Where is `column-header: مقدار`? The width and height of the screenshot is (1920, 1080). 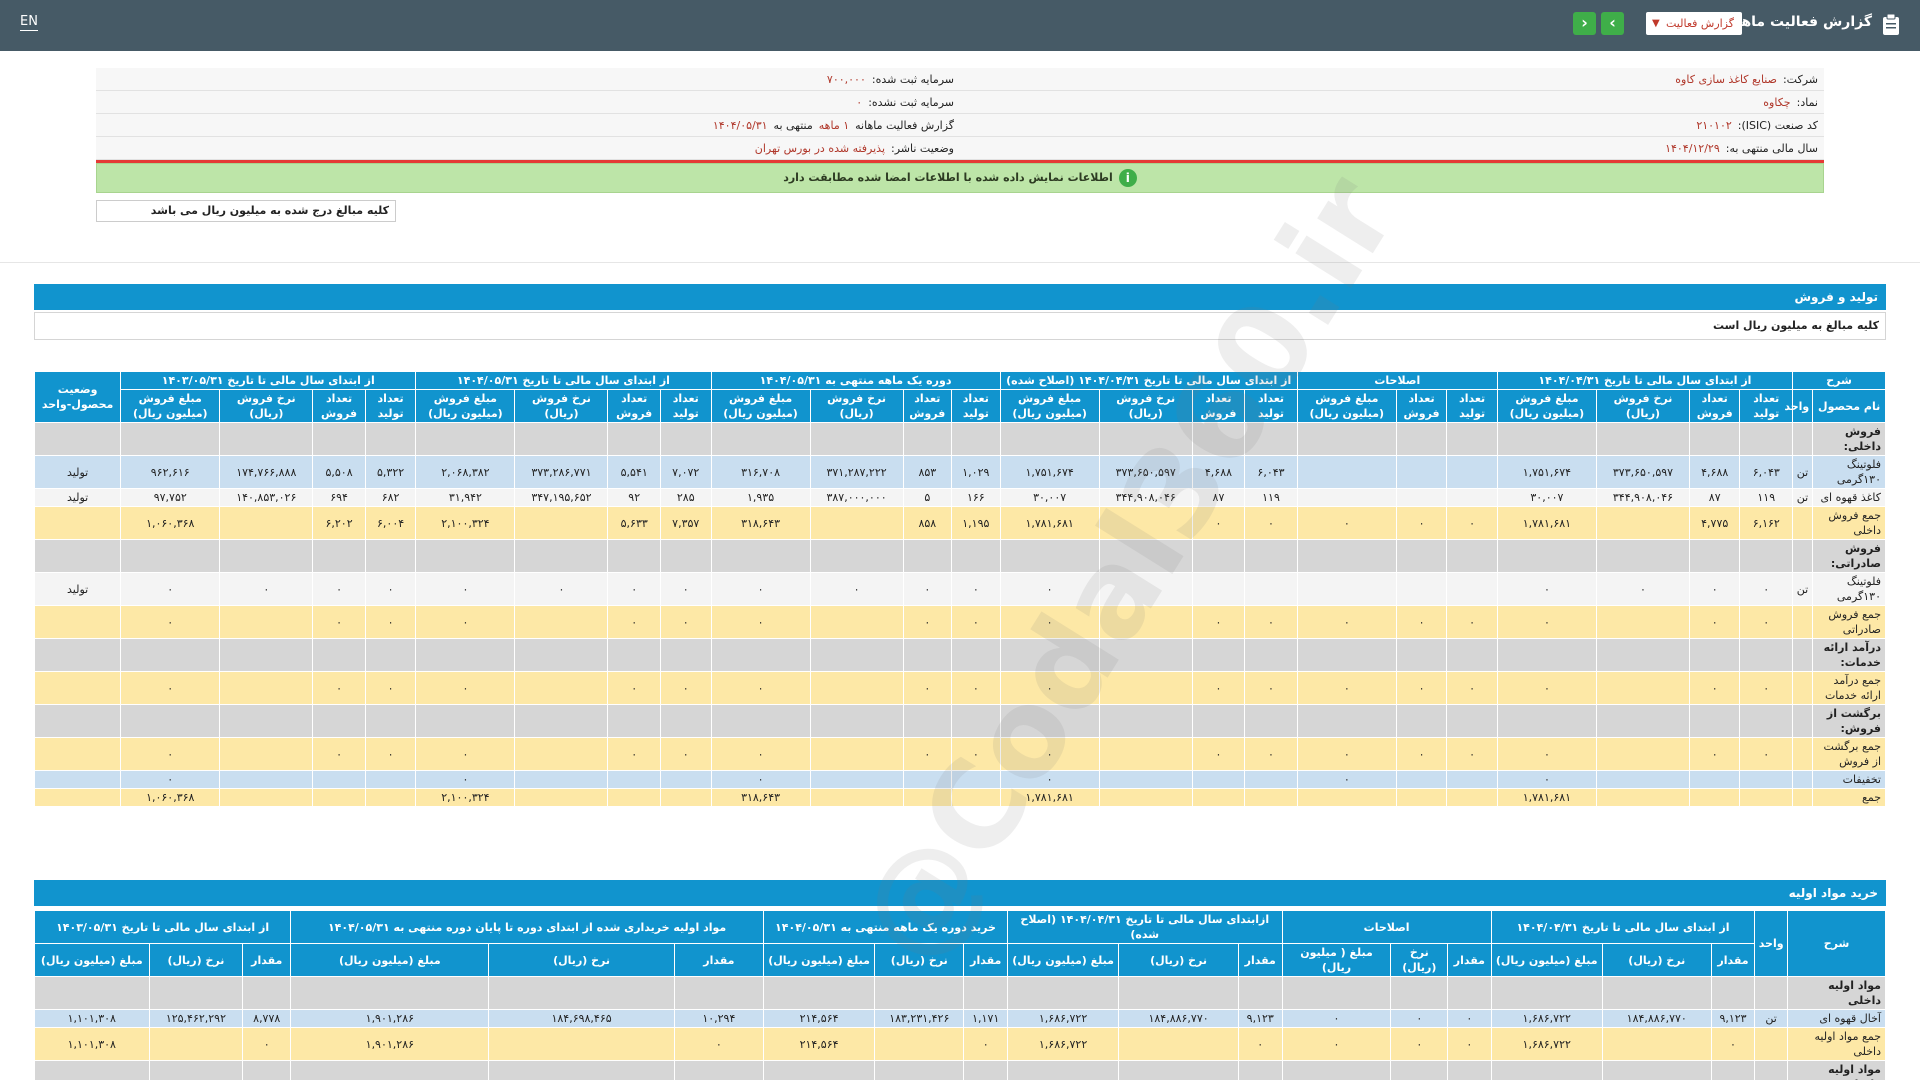 column-header: مقدار is located at coordinates (1733, 960).